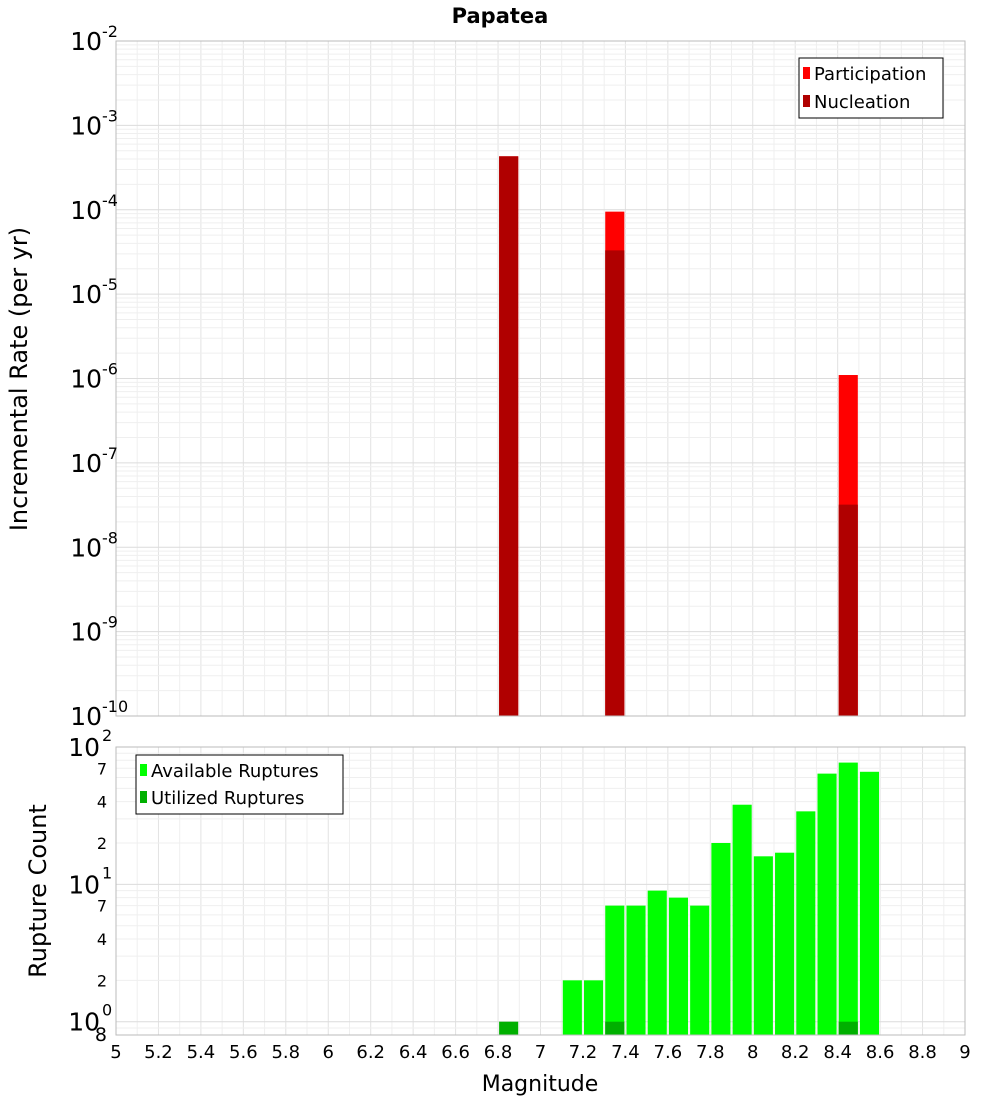 This screenshot has width=1000, height=1100. Describe the element at coordinates (370, 1052) in the screenshot. I see `x-tick-label: 6.2` at that location.